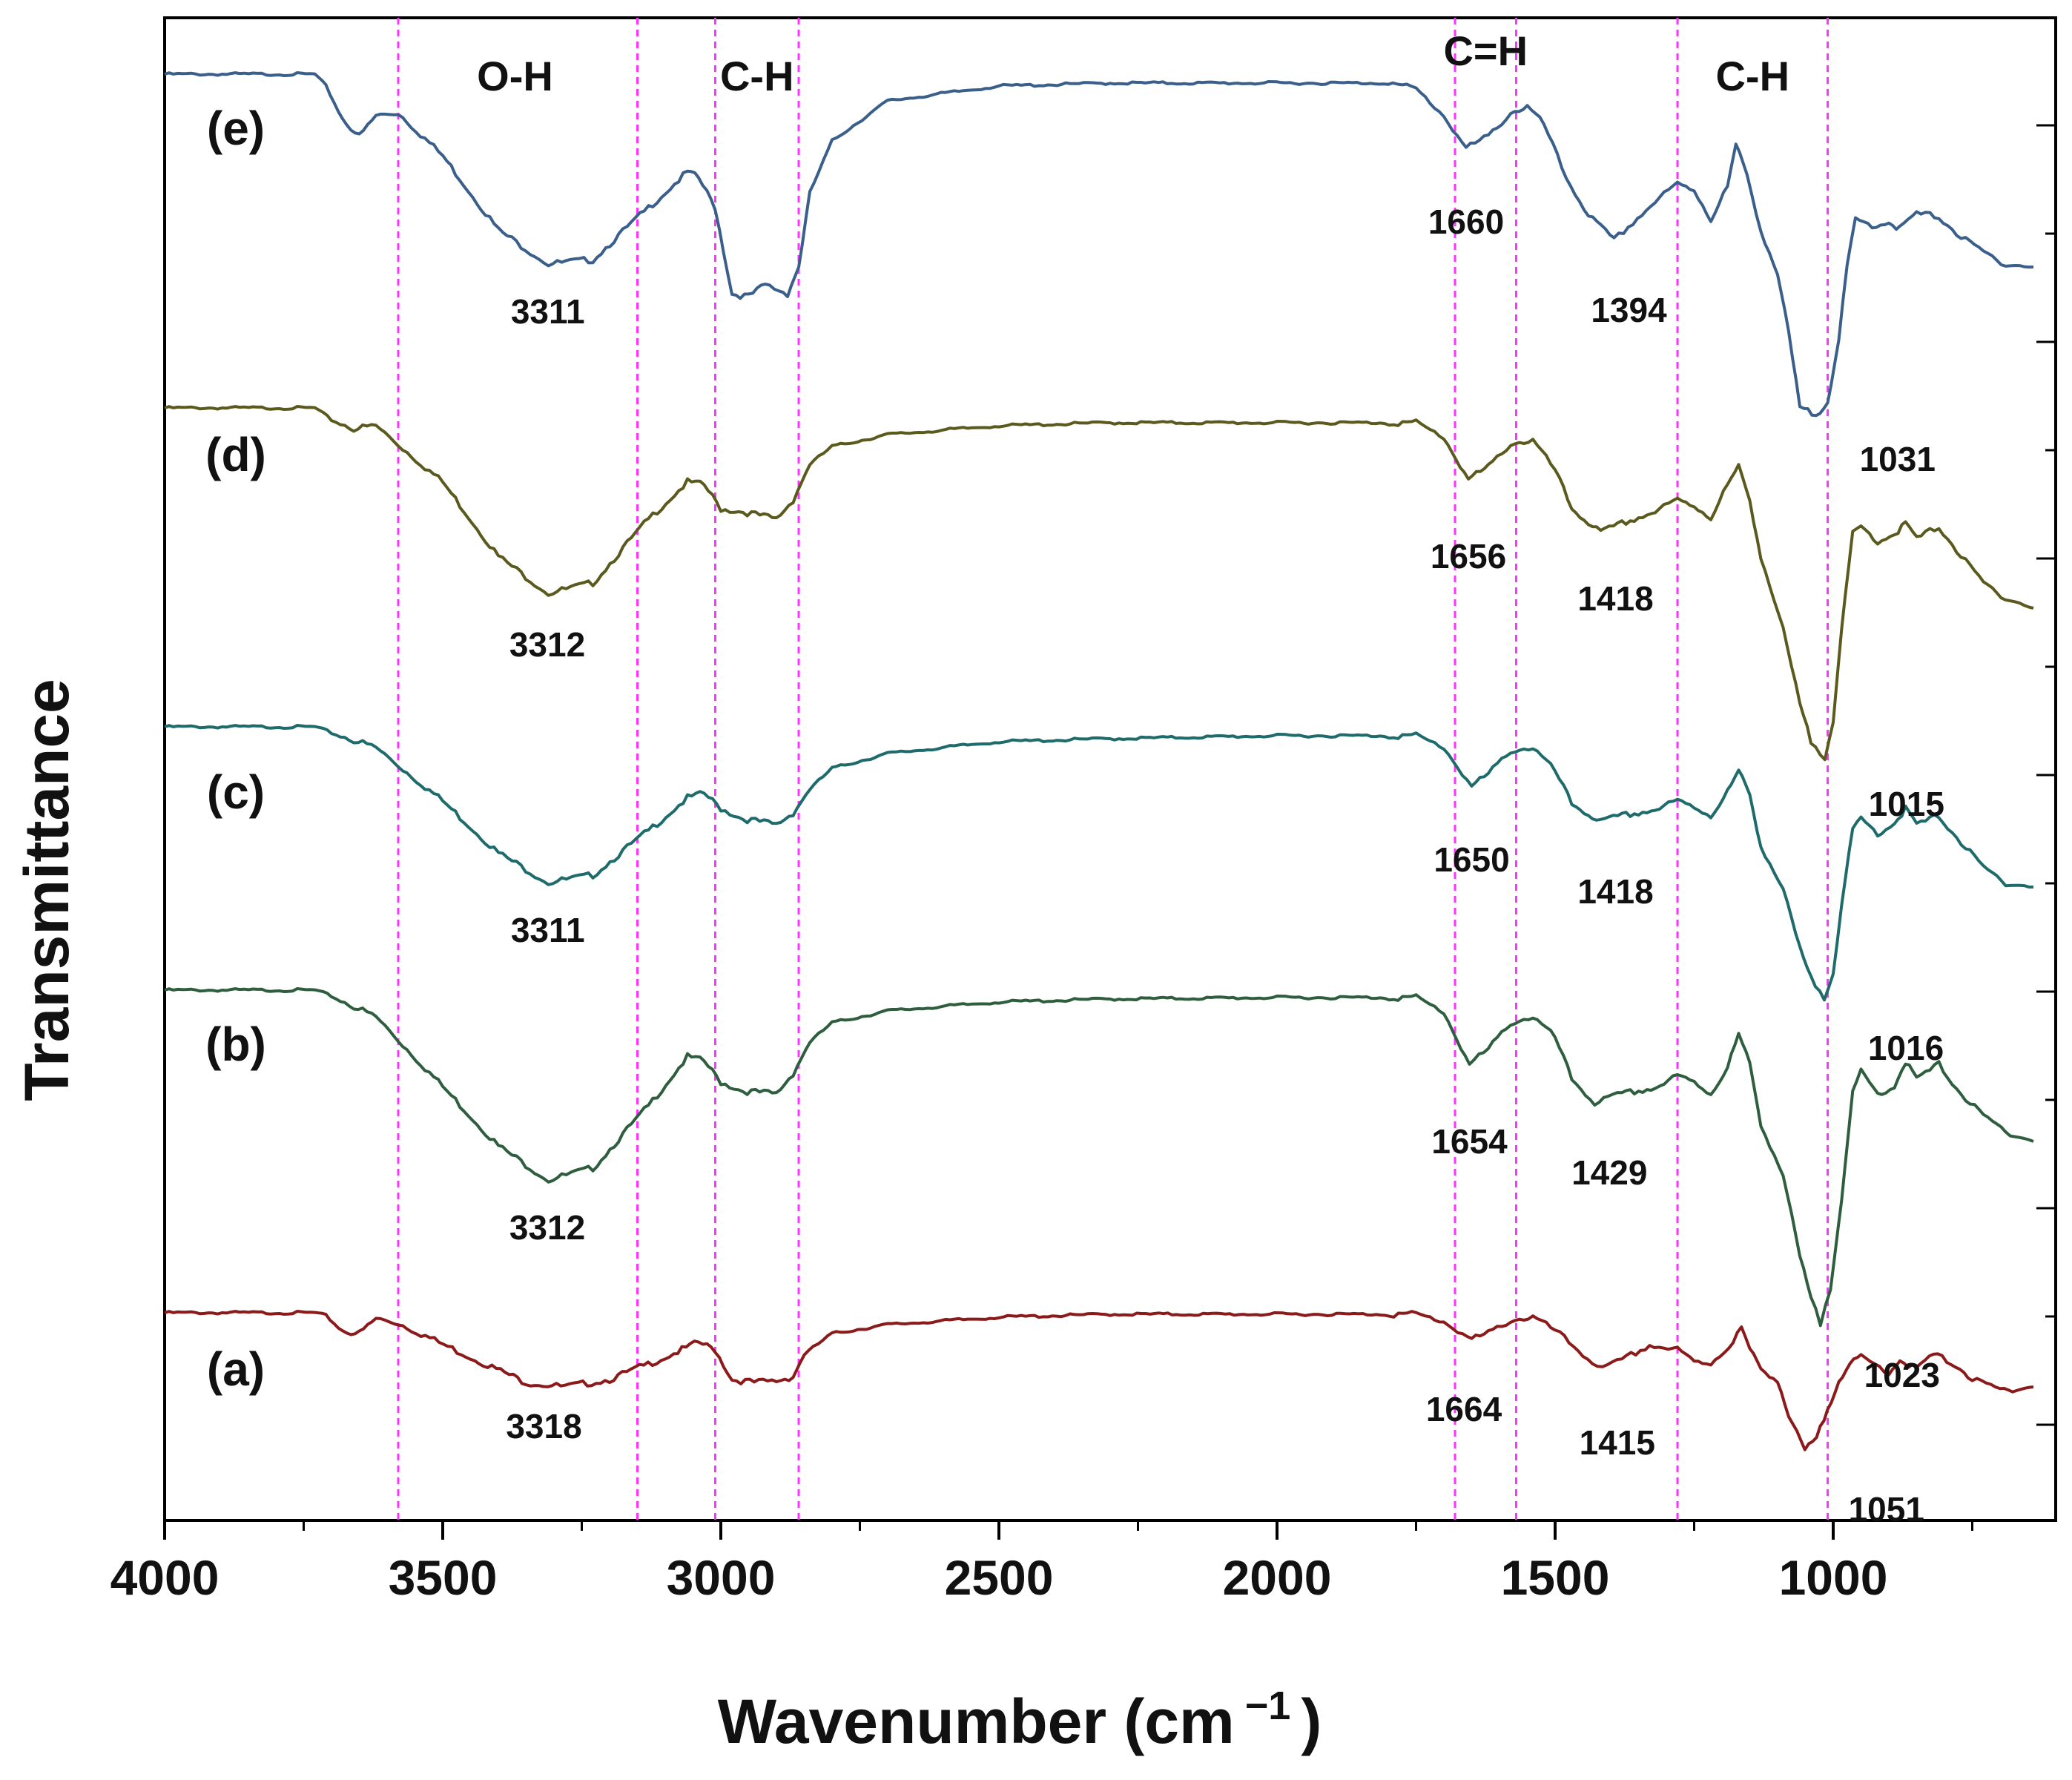 This screenshot has width=2072, height=1780. Describe the element at coordinates (1752, 76) in the screenshot. I see `band-label-3: C-H` at that location.